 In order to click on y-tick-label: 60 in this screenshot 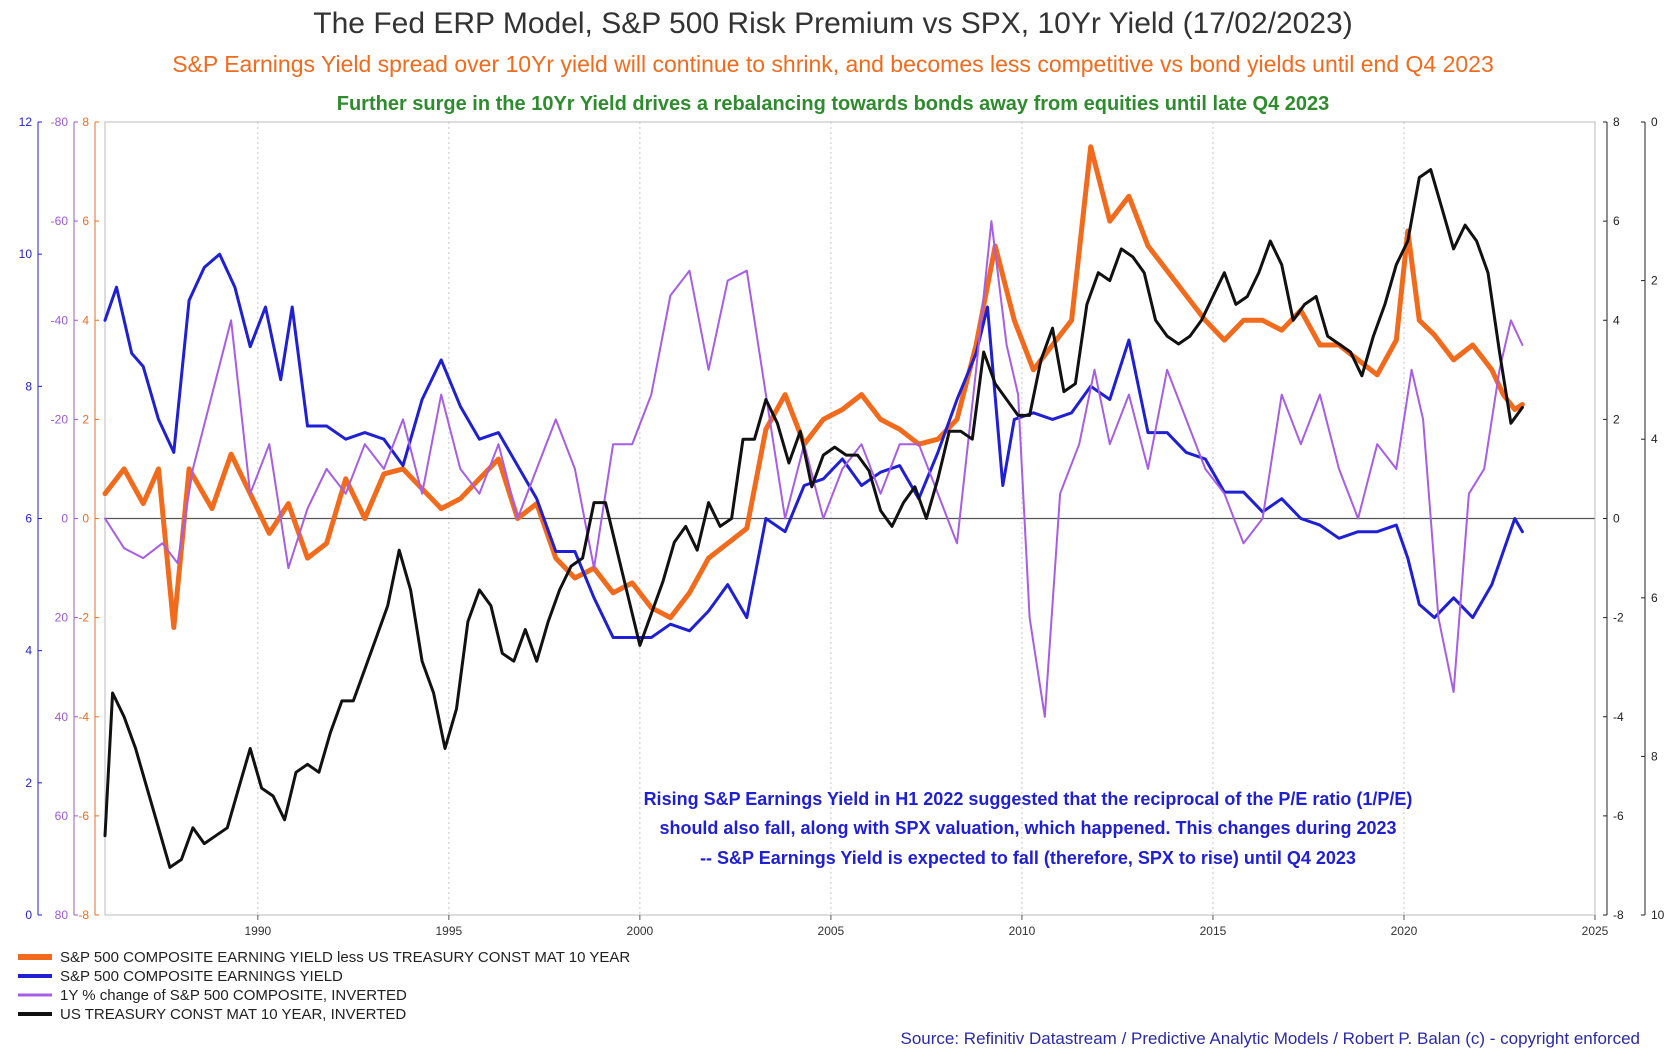, I will do `click(62, 816)`.